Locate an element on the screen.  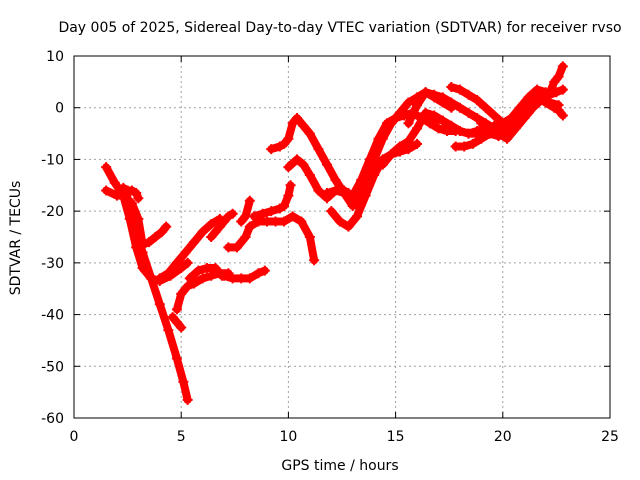
series-line is located at coordinates (189, 248).